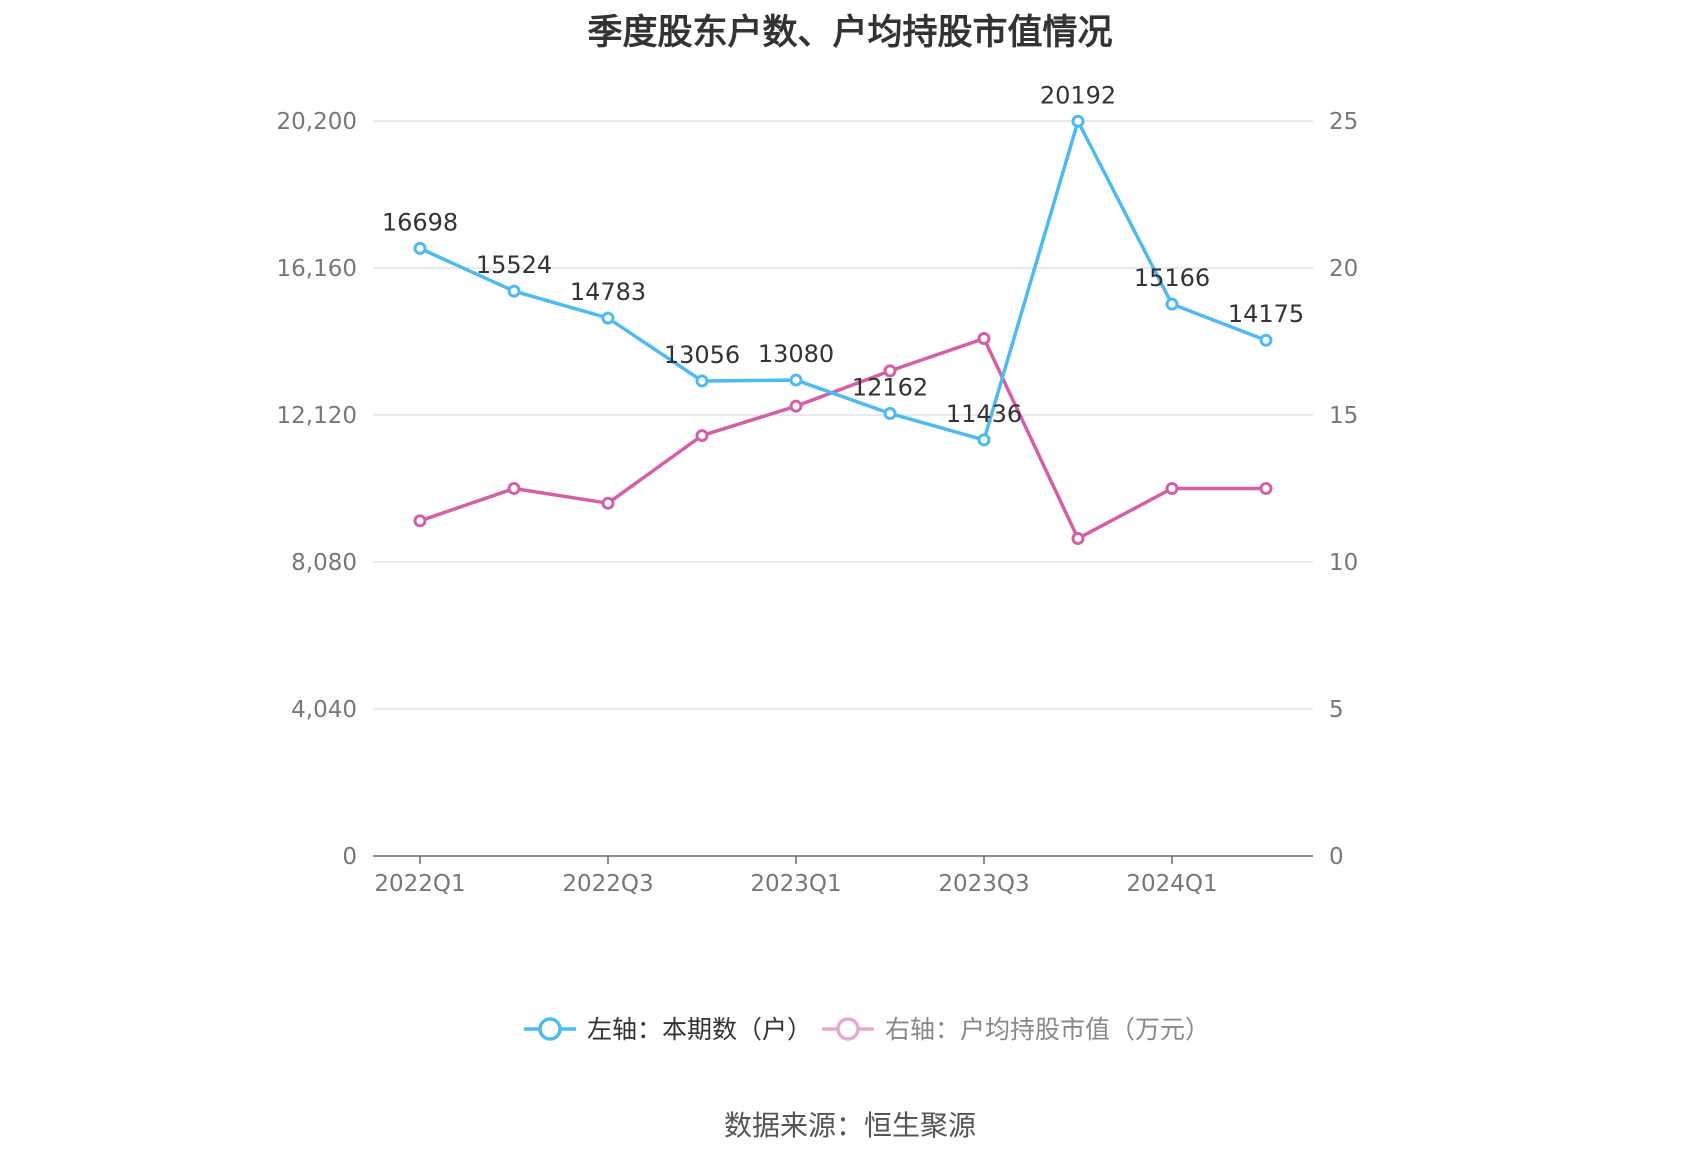  What do you see at coordinates (984, 414) in the screenshot?
I see `data-label: 11436` at bounding box center [984, 414].